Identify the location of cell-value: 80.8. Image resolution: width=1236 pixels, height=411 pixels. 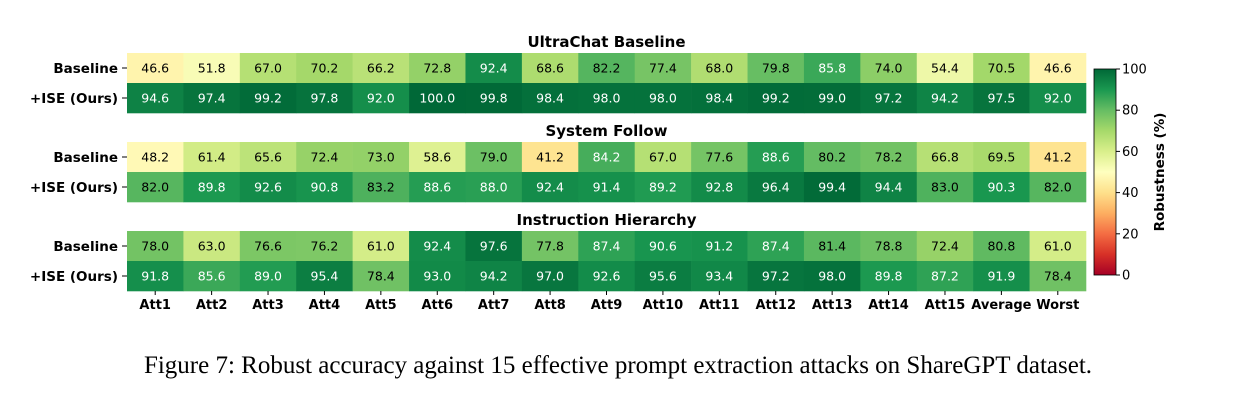
(1001, 246).